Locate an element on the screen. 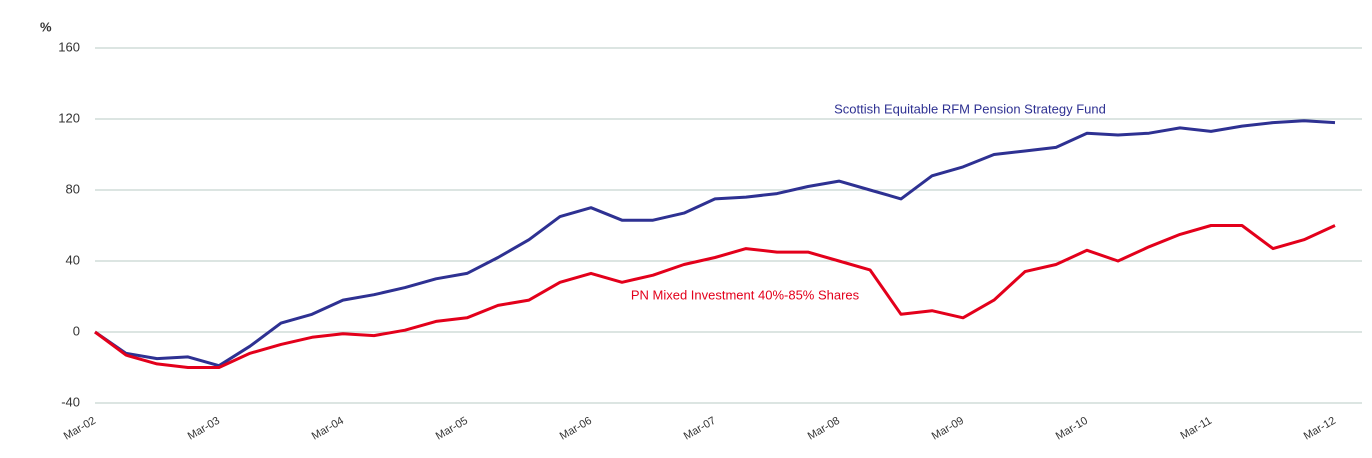 This screenshot has height=458, width=1372. y-tick-label: 80 is located at coordinates (73, 188).